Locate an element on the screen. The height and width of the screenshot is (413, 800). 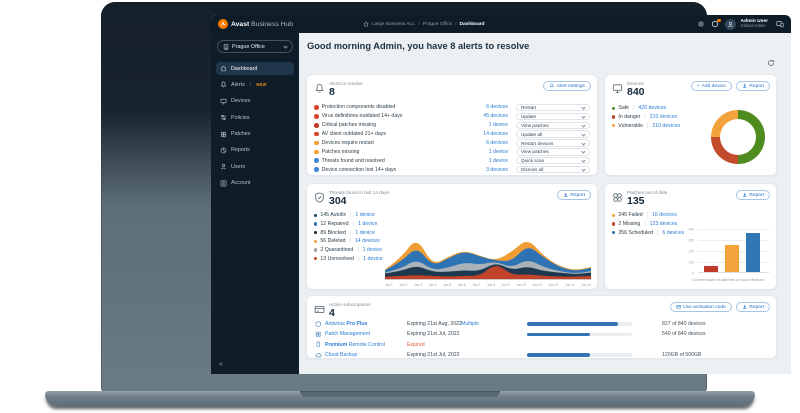
breadcrumb-item: Large Business Acc. is located at coordinates (394, 24).